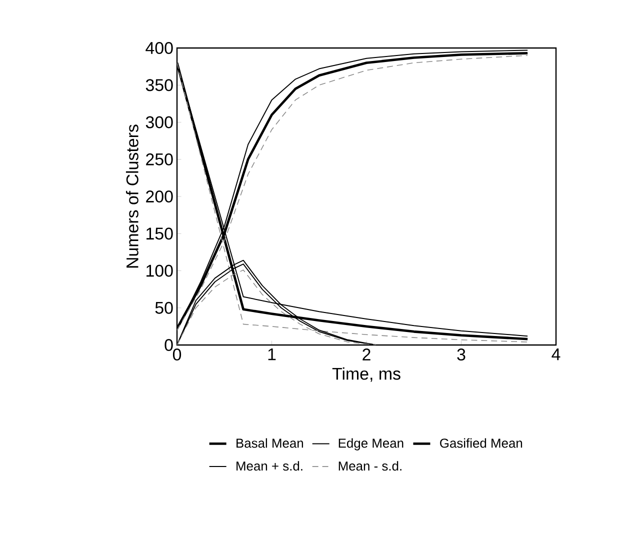 The image size is (644, 539). Describe the element at coordinates (370, 466) in the screenshot. I see `legend-label: Mean - s.d.` at that location.